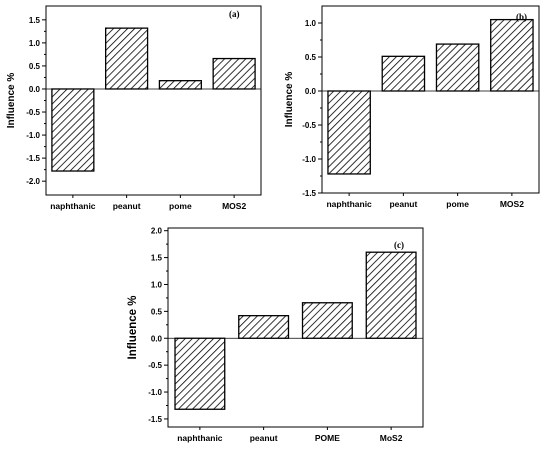 The image size is (550, 453). What do you see at coordinates (327, 438) in the screenshot?
I see `x-category-label: POME` at bounding box center [327, 438].